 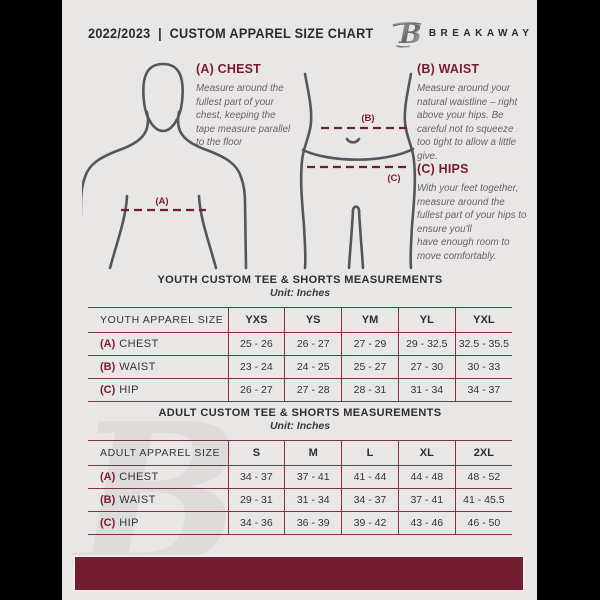 What do you see at coordinates (256, 320) in the screenshot?
I see `column-header: YXS` at bounding box center [256, 320].